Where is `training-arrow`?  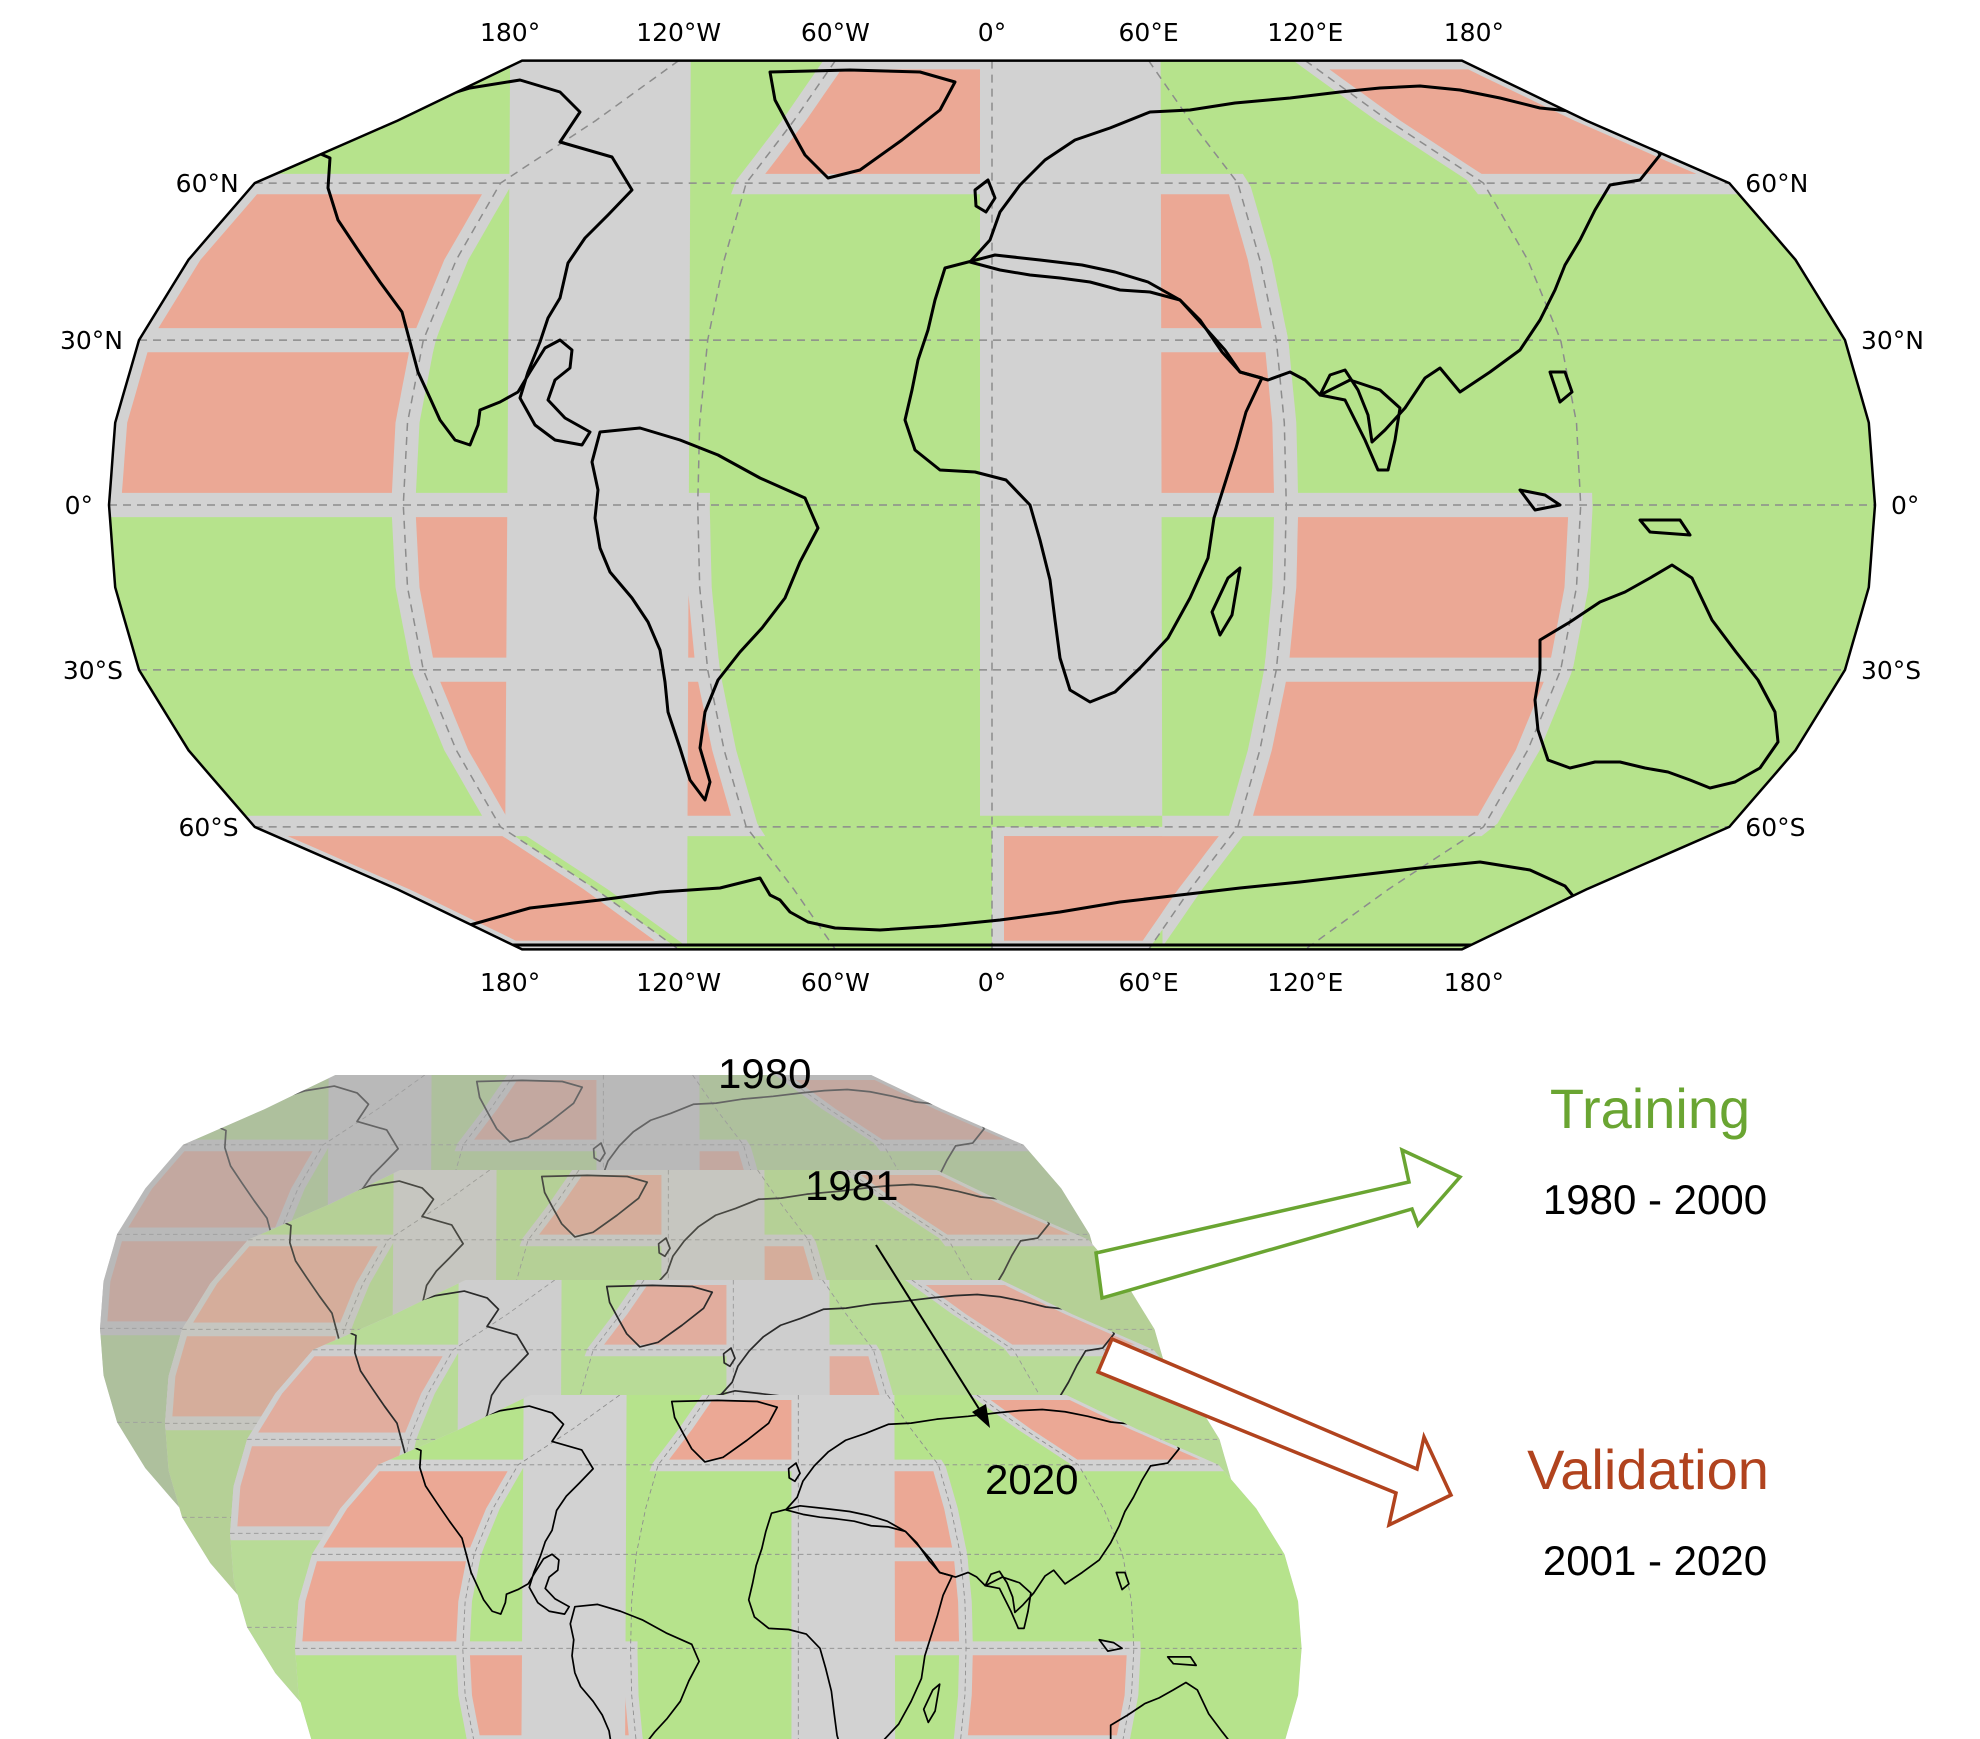
training-arrow is located at coordinates (1278, 1223).